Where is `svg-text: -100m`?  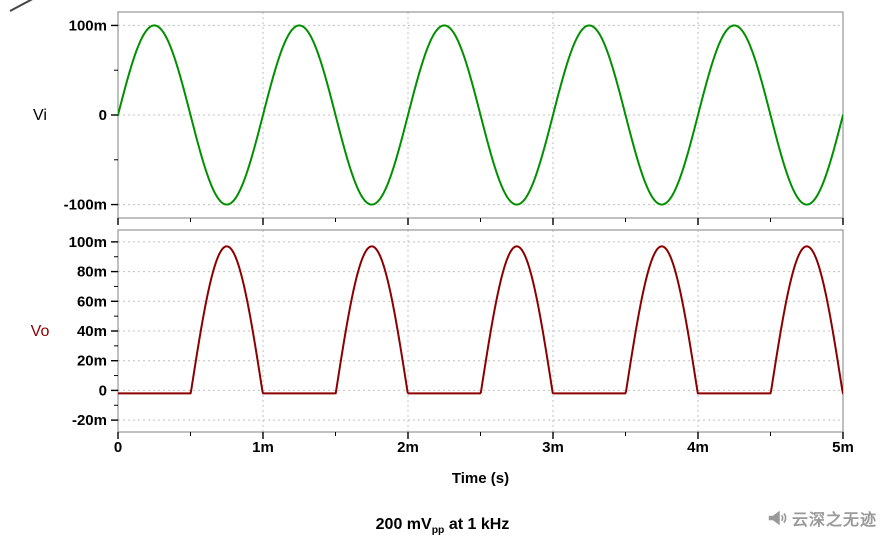
svg-text: -100m is located at coordinates (85, 205).